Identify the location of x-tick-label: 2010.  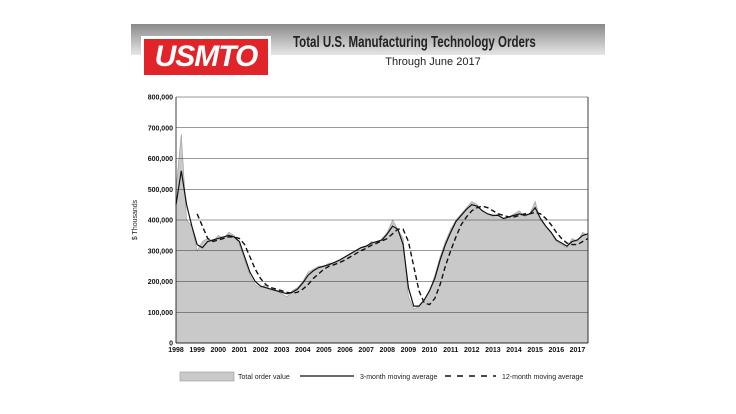
(430, 350).